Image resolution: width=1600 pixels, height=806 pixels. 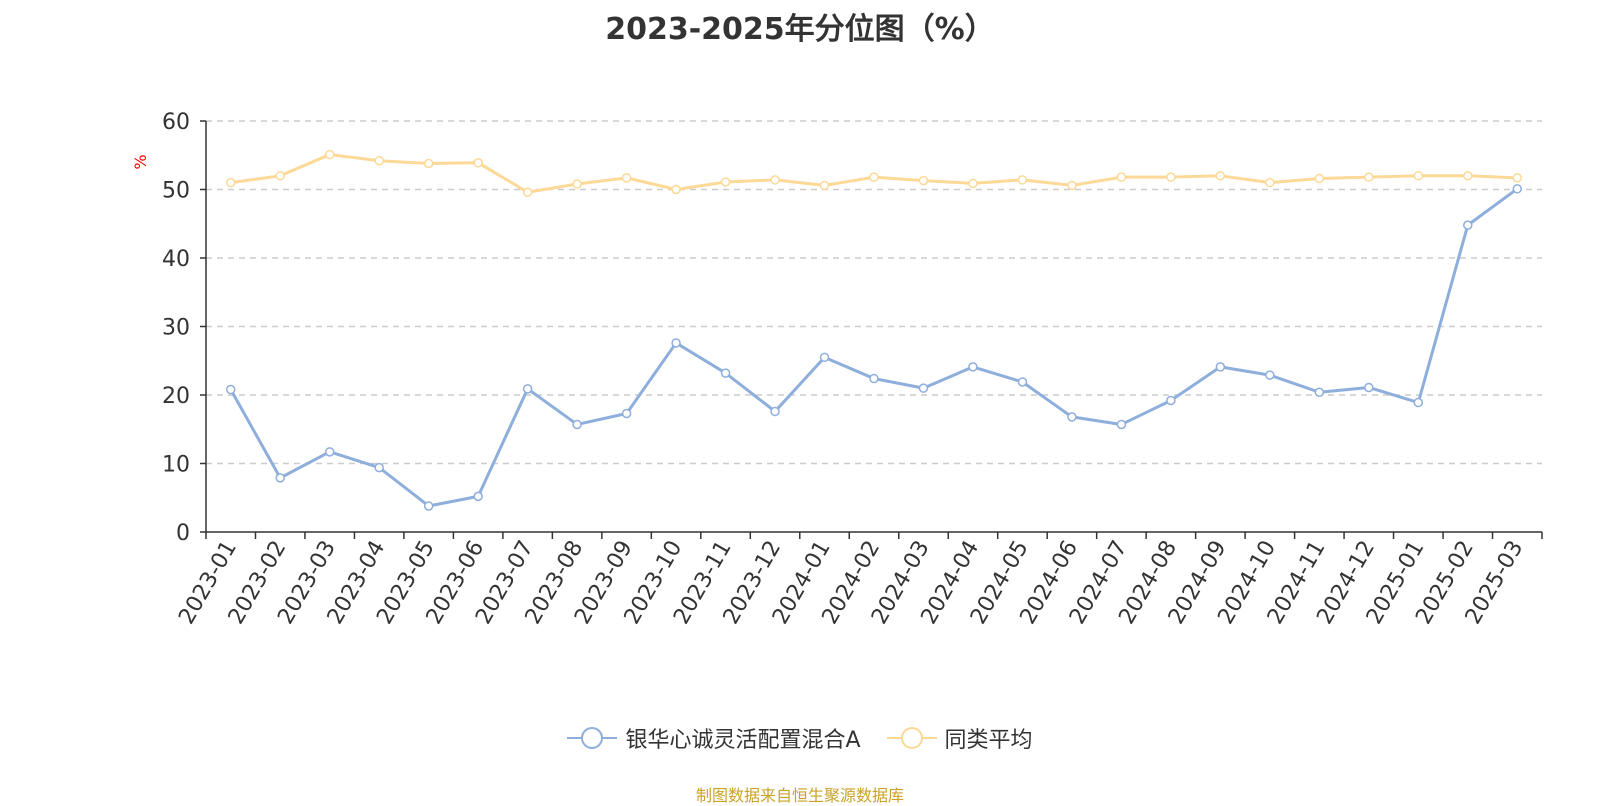 I want to click on y-tick-label: 50, so click(x=176, y=191).